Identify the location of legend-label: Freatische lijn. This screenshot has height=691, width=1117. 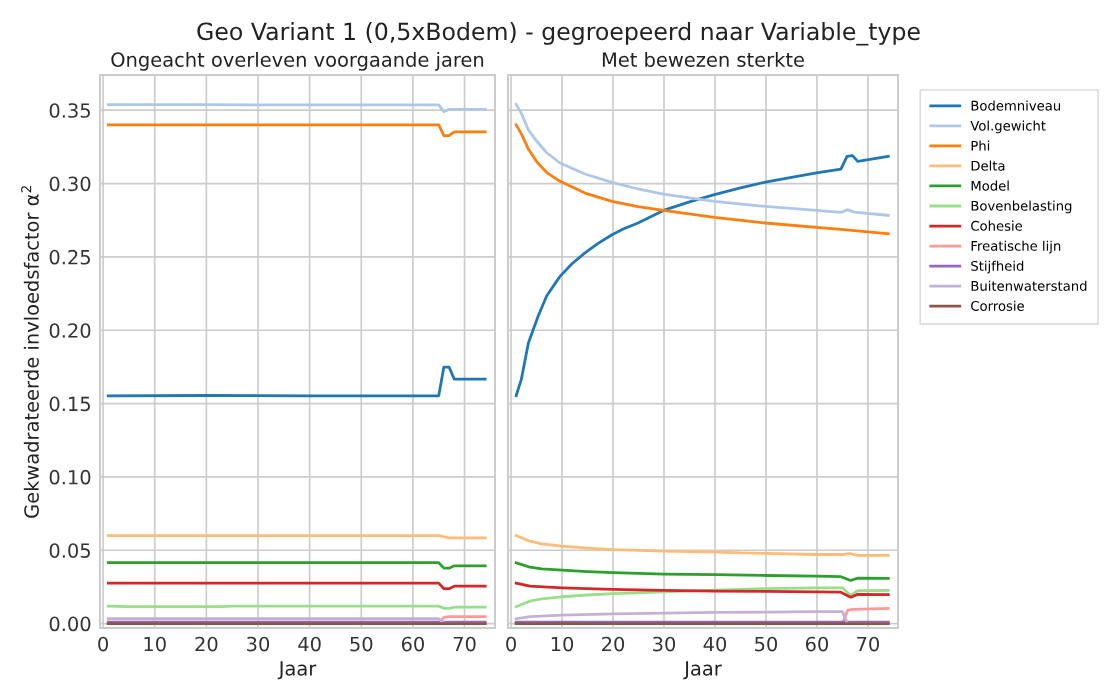
(1016, 247).